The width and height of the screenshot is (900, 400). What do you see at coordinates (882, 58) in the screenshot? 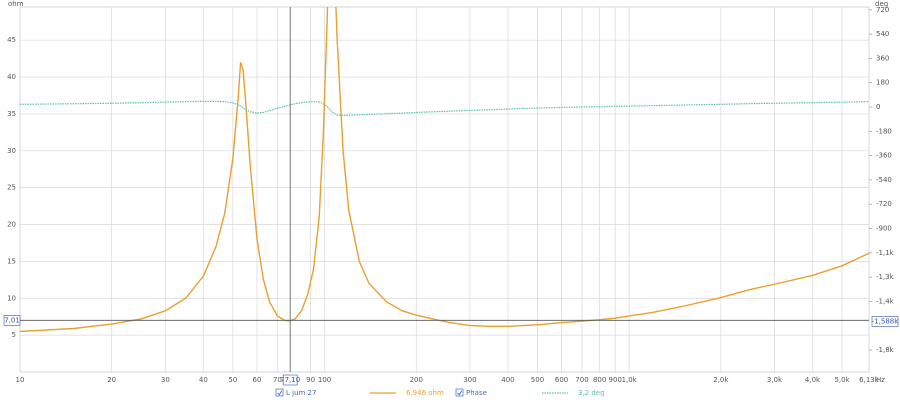
I see `y2-tick-label: 360` at bounding box center [882, 58].